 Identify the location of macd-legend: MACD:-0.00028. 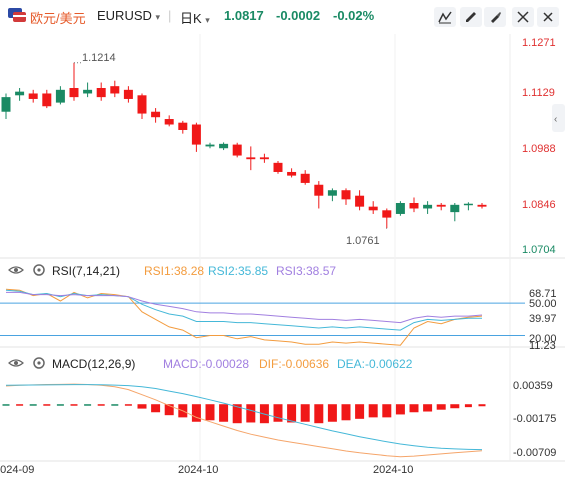
(206, 364).